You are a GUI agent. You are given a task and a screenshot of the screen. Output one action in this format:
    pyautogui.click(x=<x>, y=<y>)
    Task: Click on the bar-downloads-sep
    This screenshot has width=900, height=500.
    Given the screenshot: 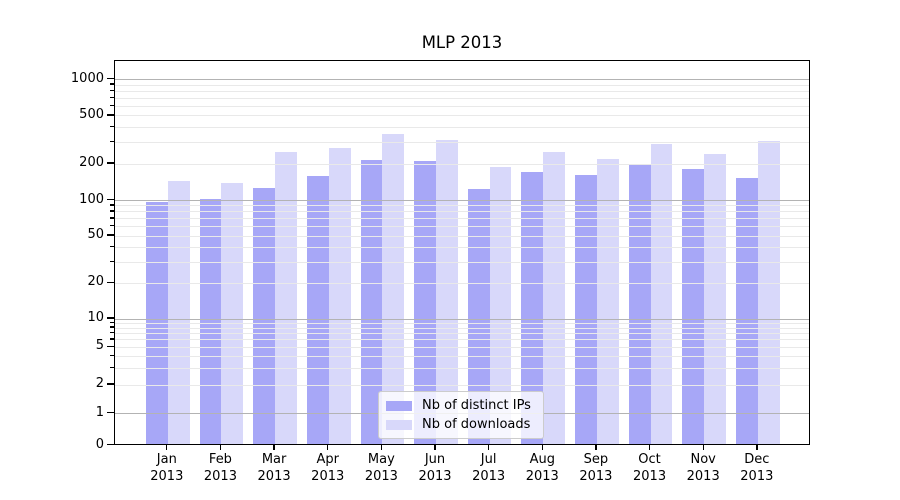 What is the action you would take?
    pyautogui.click(x=607, y=301)
    